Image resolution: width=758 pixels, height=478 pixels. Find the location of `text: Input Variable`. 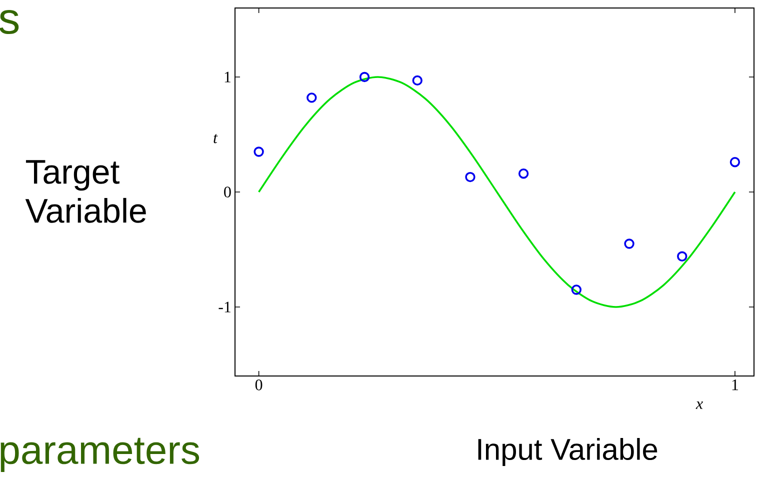

text: Input Variable is located at coordinates (568, 452).